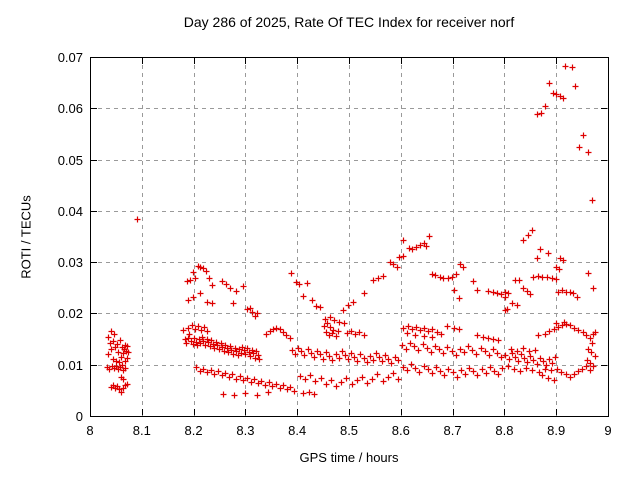 The width and height of the screenshot is (640, 480). Describe the element at coordinates (556, 430) in the screenshot. I see `x-tick-label: 8.9` at that location.